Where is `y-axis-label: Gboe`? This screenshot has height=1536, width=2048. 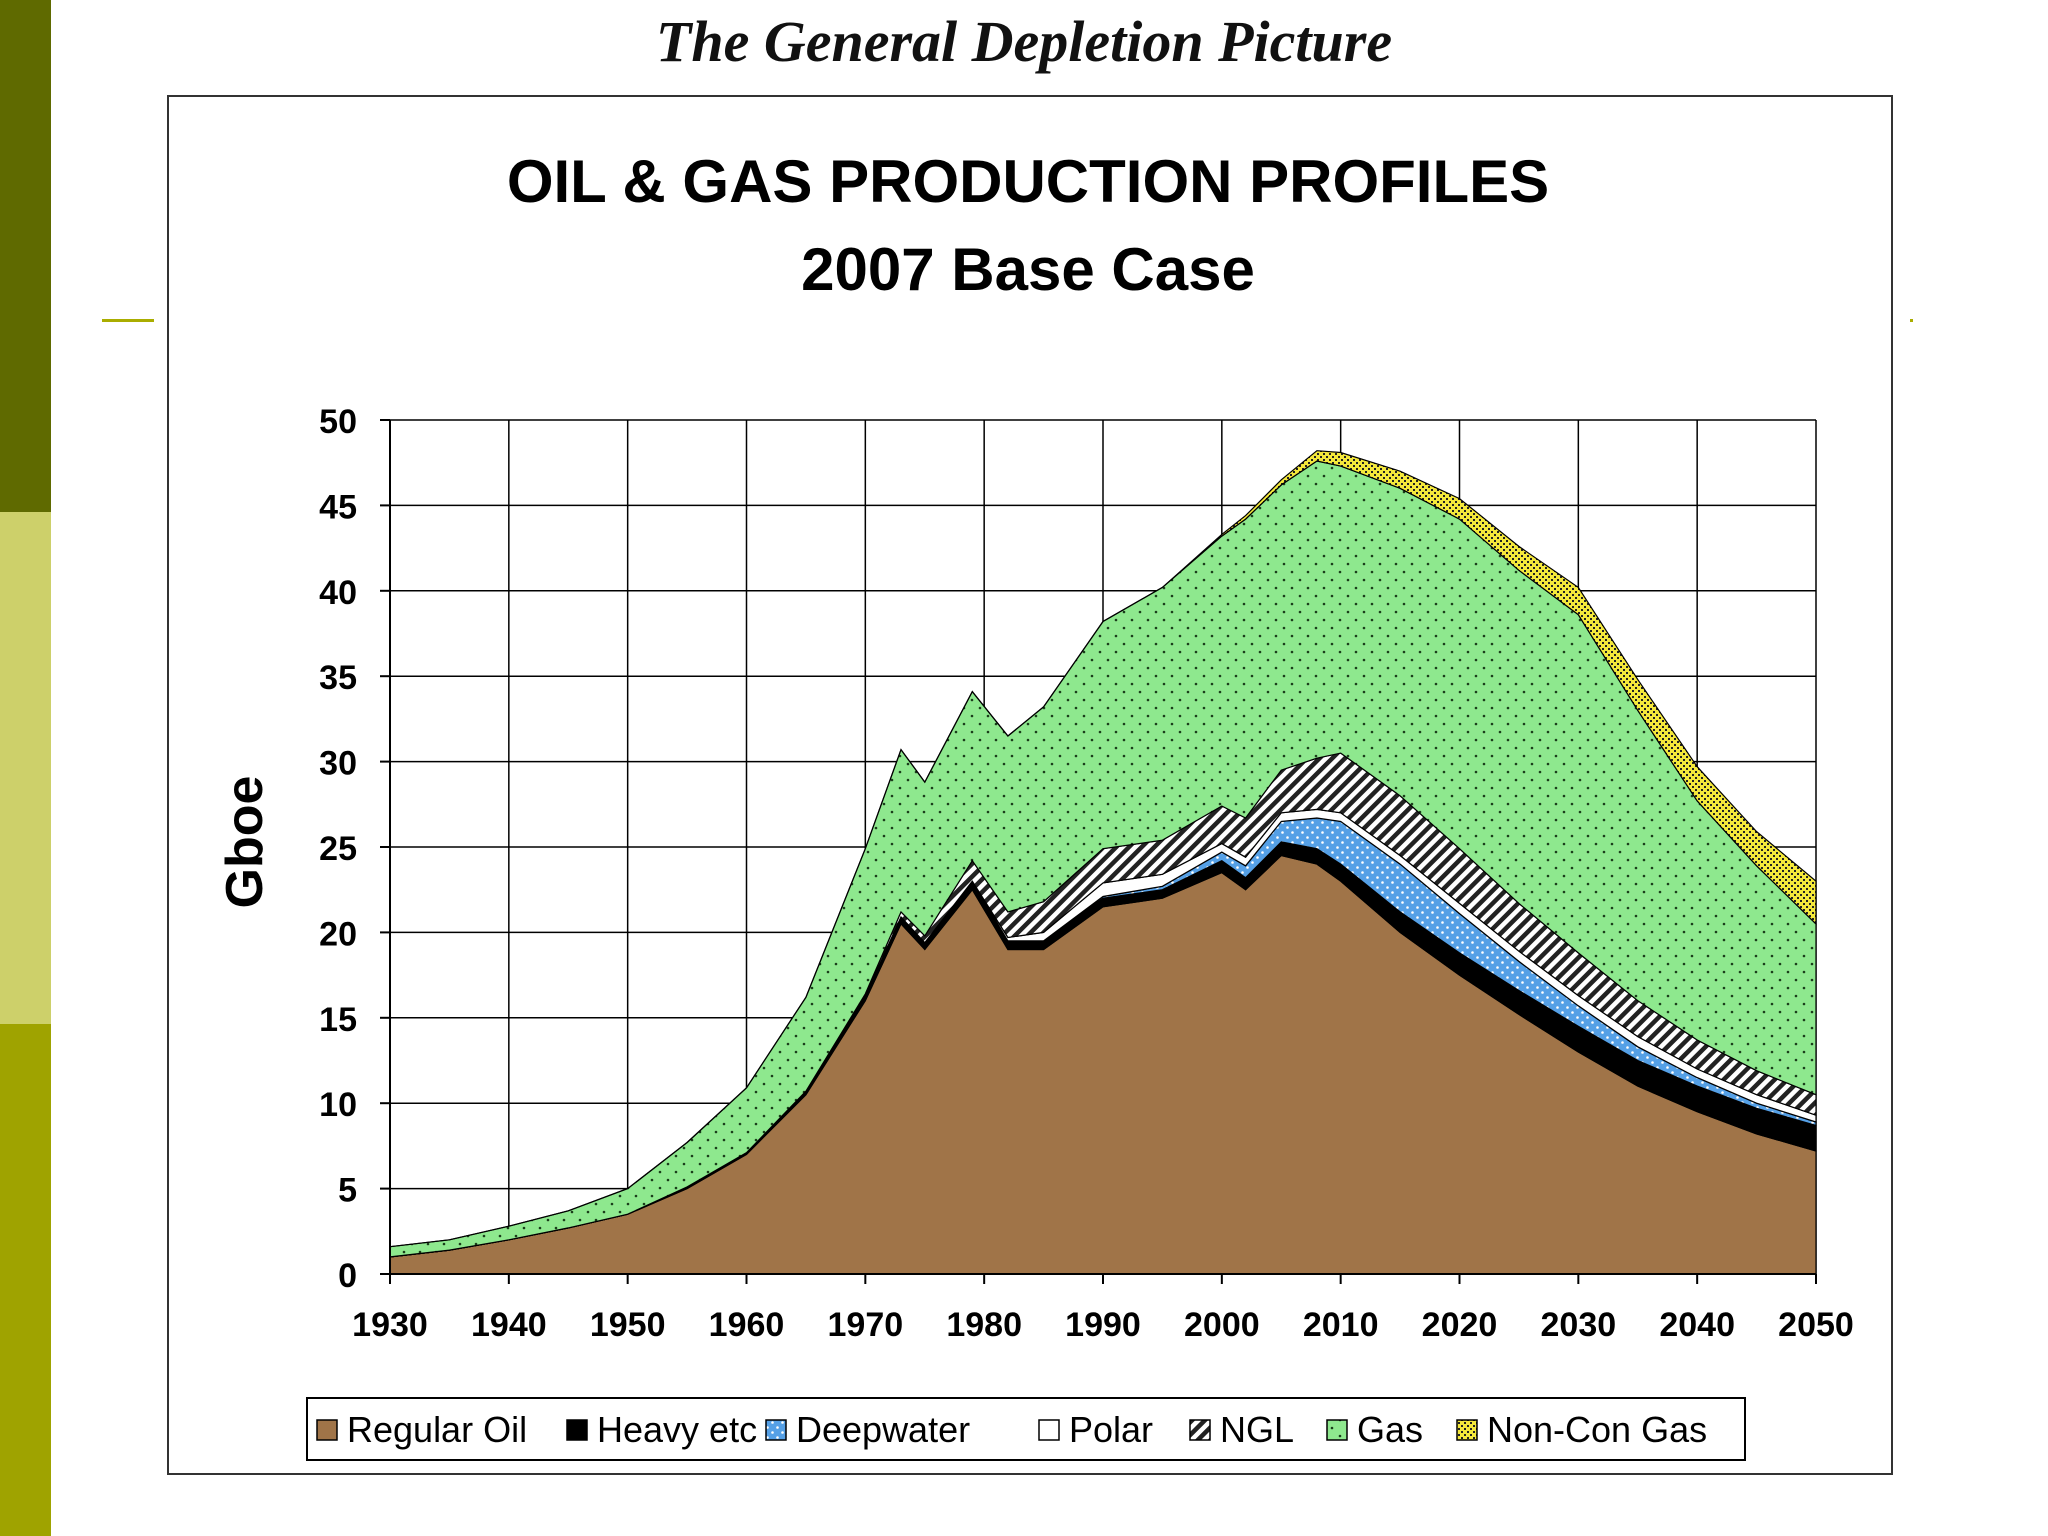 y-axis-label: Gboe is located at coordinates (245, 842).